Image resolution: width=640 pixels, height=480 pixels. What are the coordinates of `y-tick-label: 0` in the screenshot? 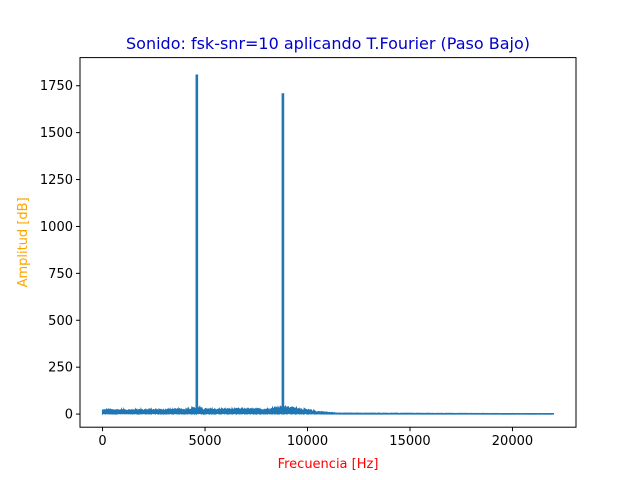 It's located at (69, 415).